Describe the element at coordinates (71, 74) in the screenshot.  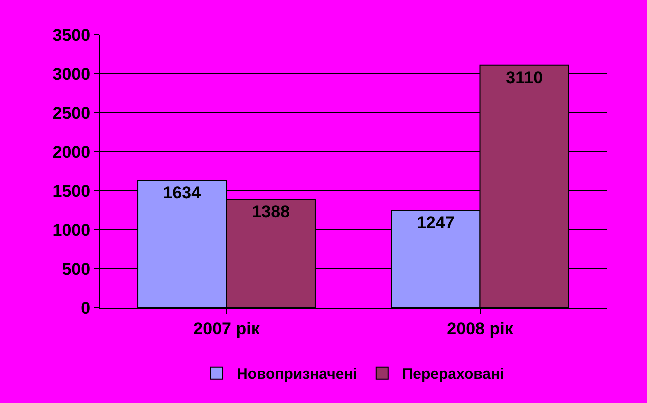
I see `y-tick-label: 3000` at that location.